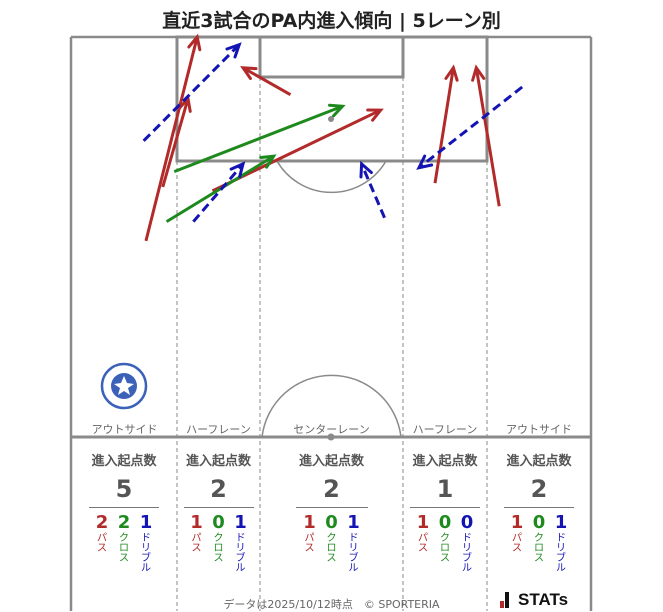 The width and height of the screenshot is (663, 612). I want to click on lane-label-center: センターレーン, so click(331, 429).